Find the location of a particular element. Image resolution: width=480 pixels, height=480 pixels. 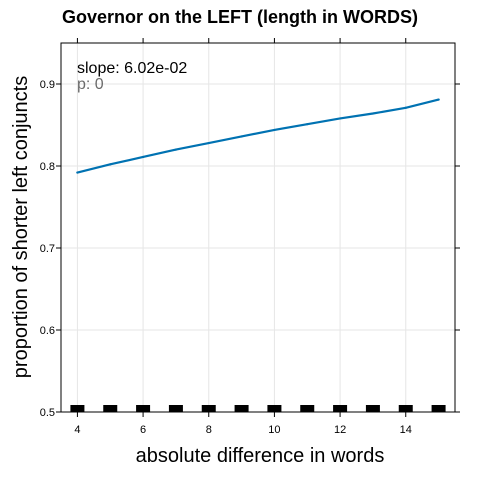

y-tick-label: 0.7 is located at coordinates (47, 249).